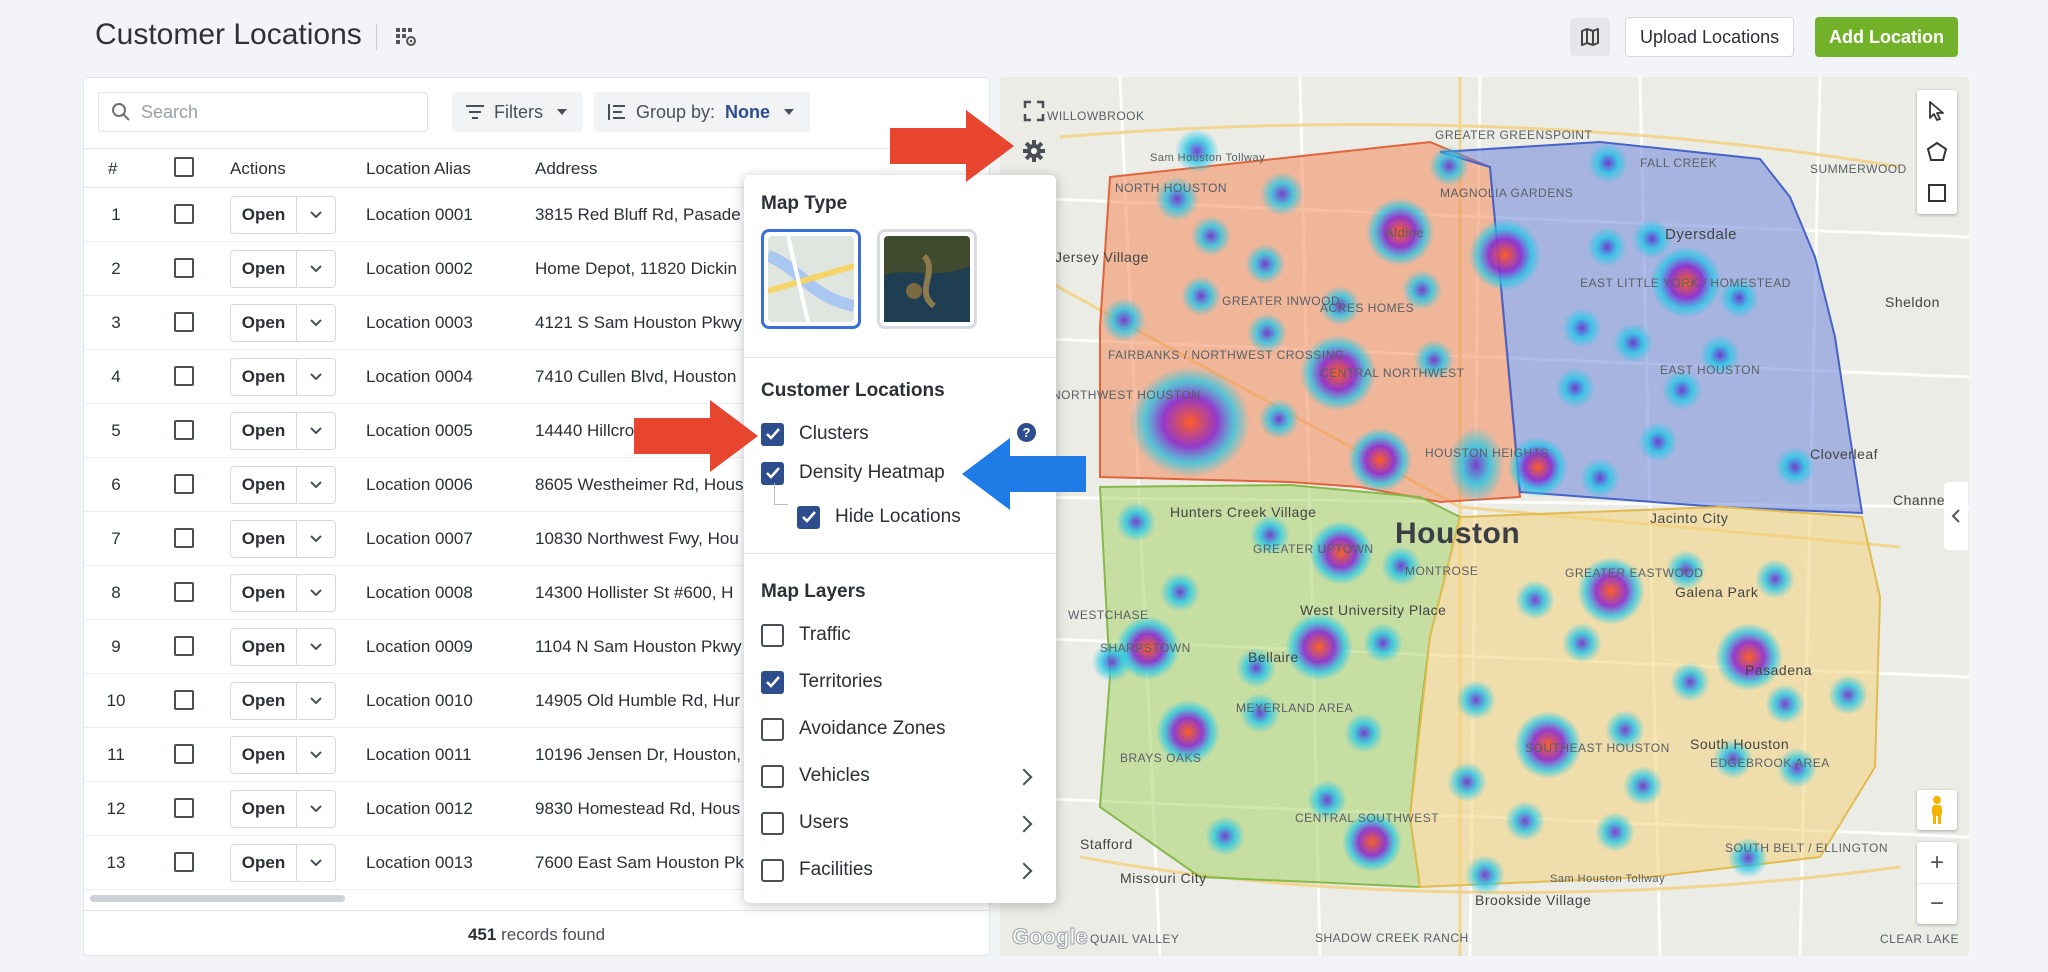 This screenshot has height=972, width=2048. Describe the element at coordinates (1956, 516) in the screenshot. I see `collapse-panel-button` at that location.